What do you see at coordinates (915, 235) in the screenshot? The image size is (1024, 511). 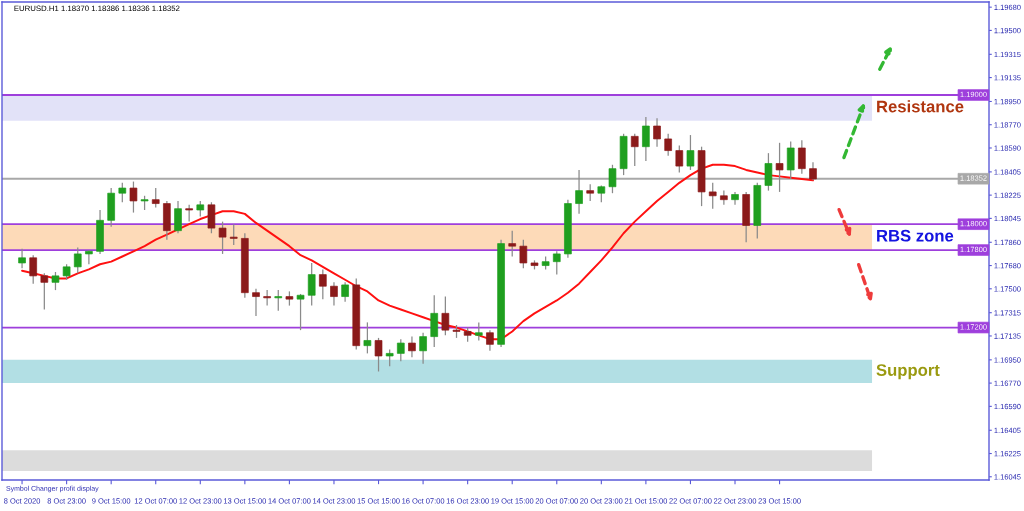 I see `band-label: RBS zone` at bounding box center [915, 235].